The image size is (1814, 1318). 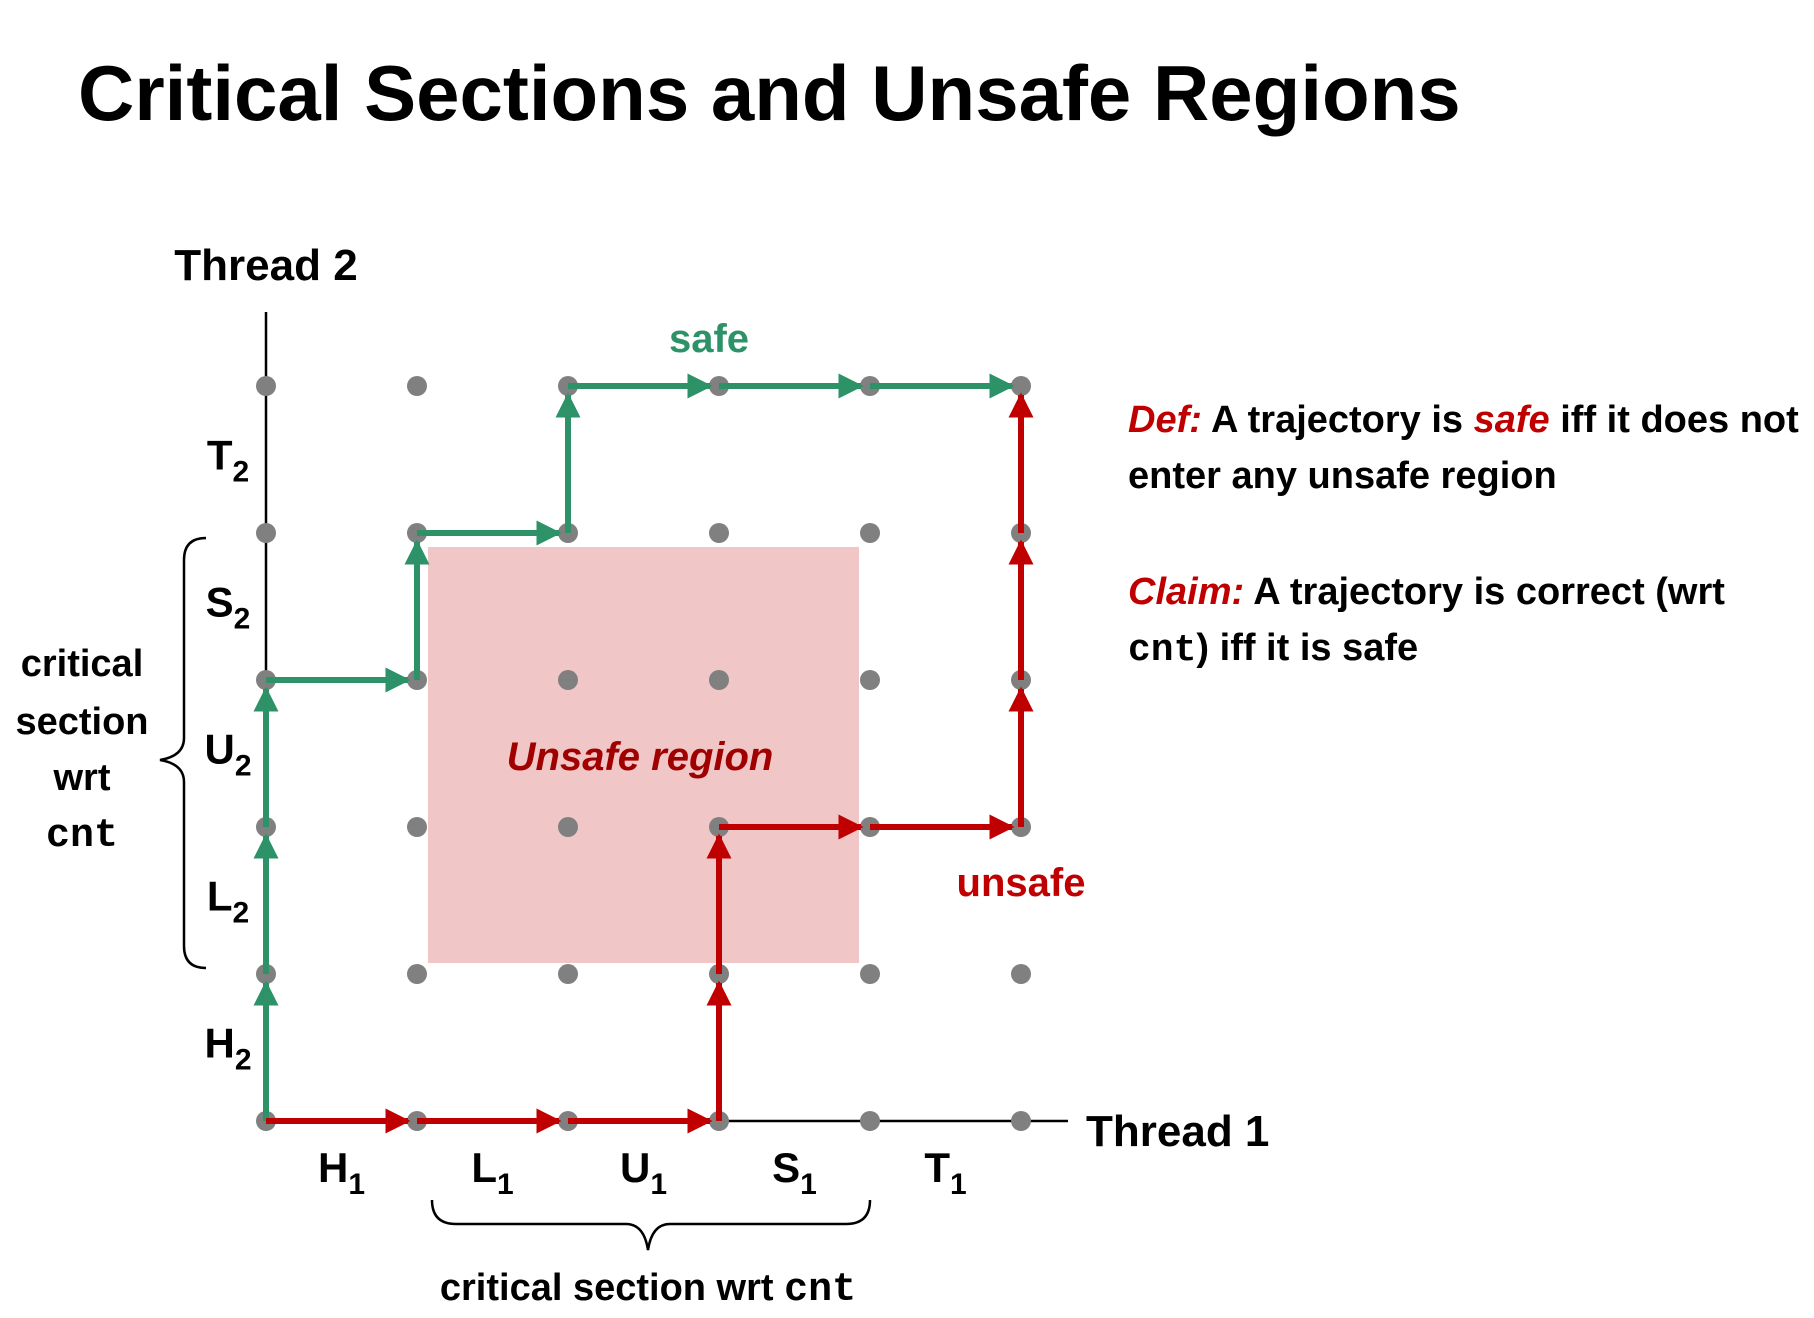 I want to click on unsafe-region-label: Unsafe region, so click(x=640, y=757).